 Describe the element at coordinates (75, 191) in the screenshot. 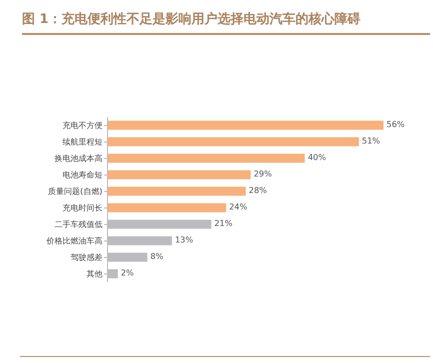

I see `y-tick-label: 质量问题(自燃)` at that location.